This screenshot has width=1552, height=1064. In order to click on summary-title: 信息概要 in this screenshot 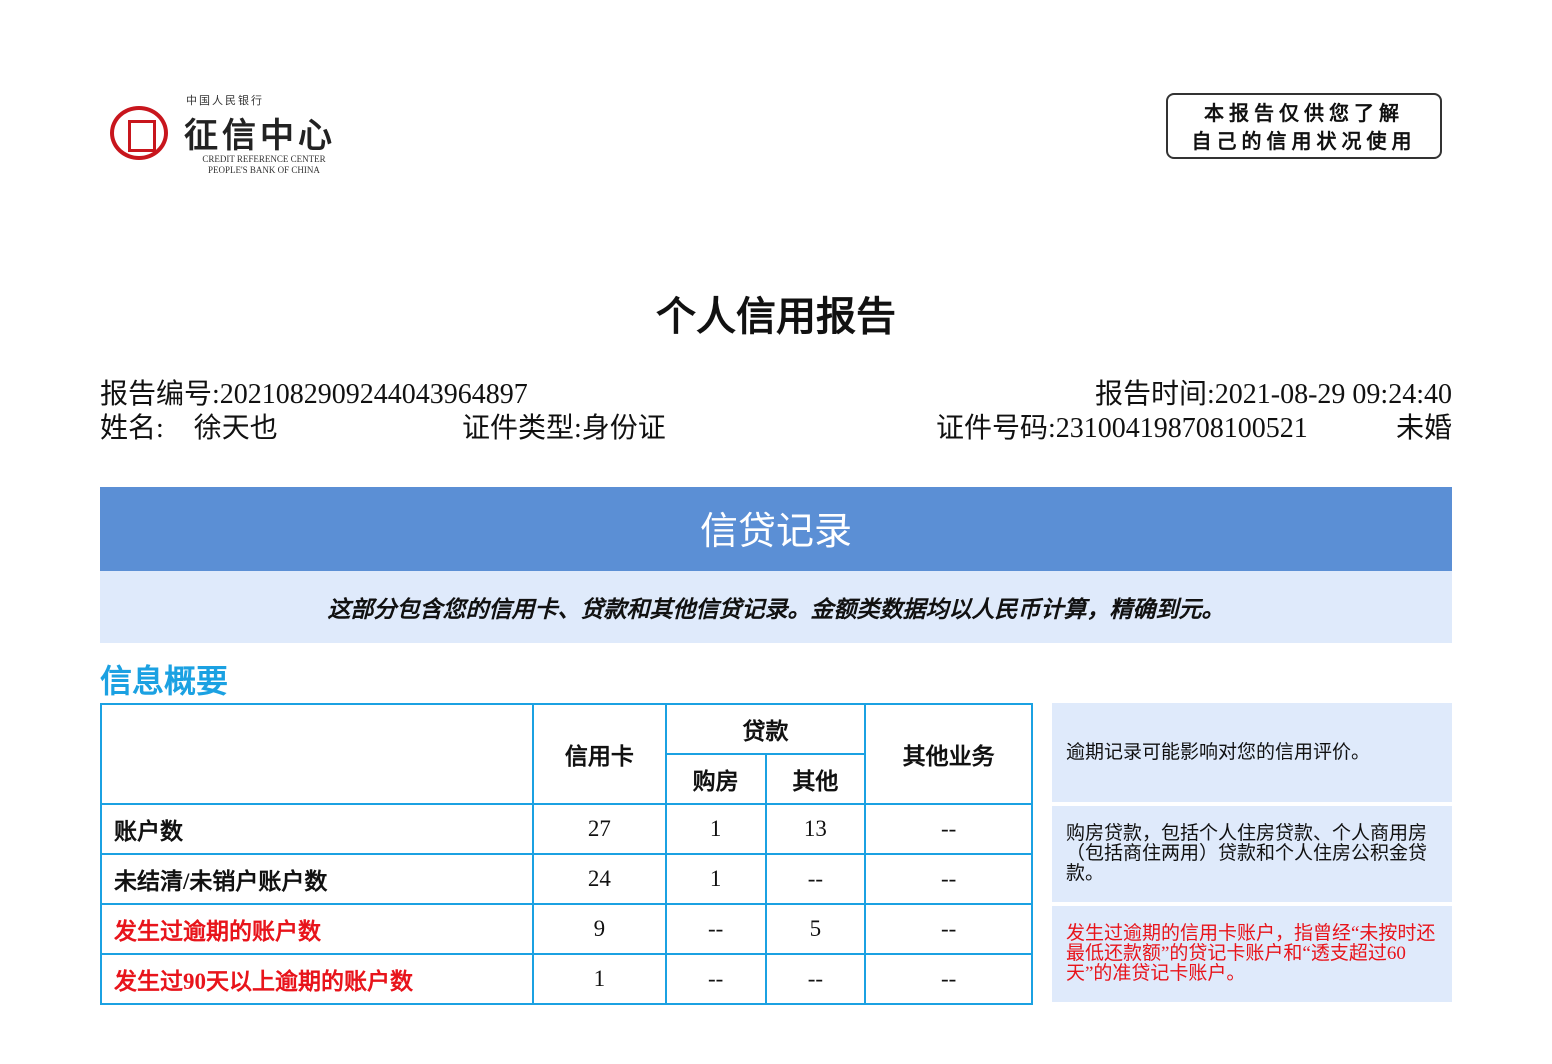, I will do `click(164, 681)`.